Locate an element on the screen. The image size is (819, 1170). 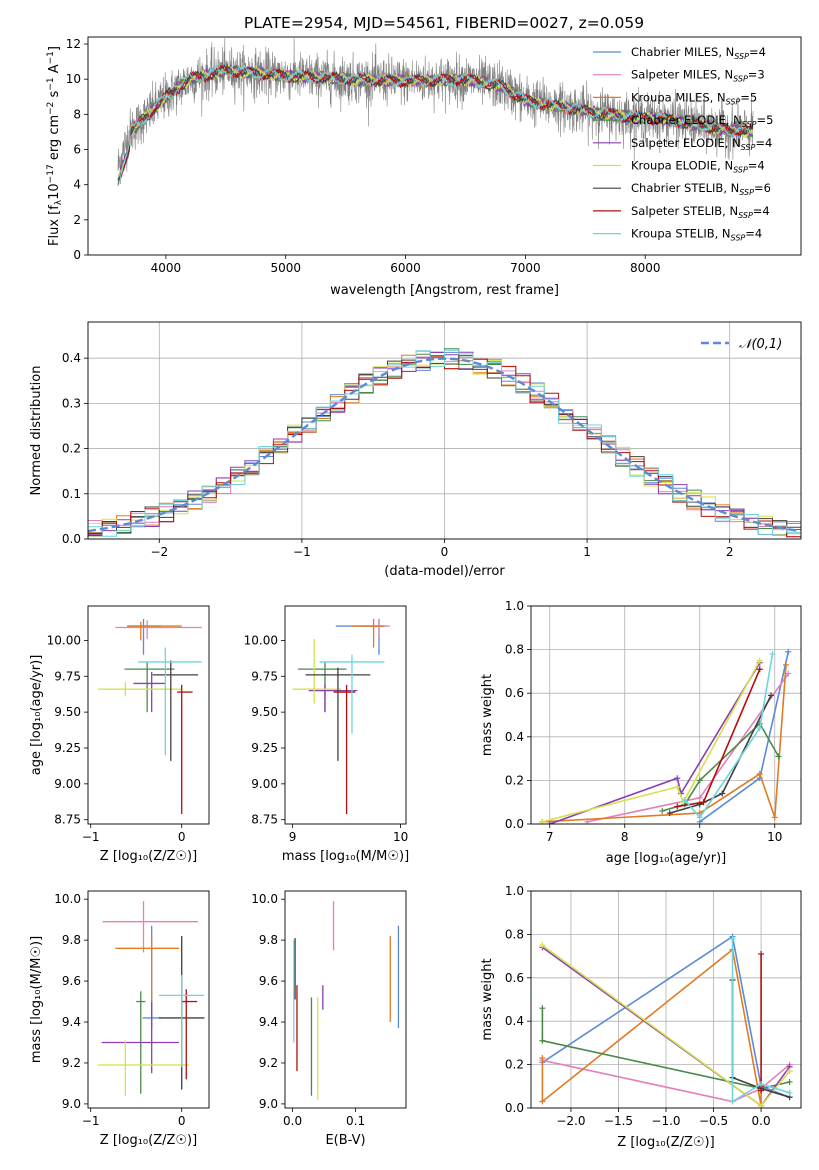
y-tick-label: 0.3 is located at coordinates (71, 403).